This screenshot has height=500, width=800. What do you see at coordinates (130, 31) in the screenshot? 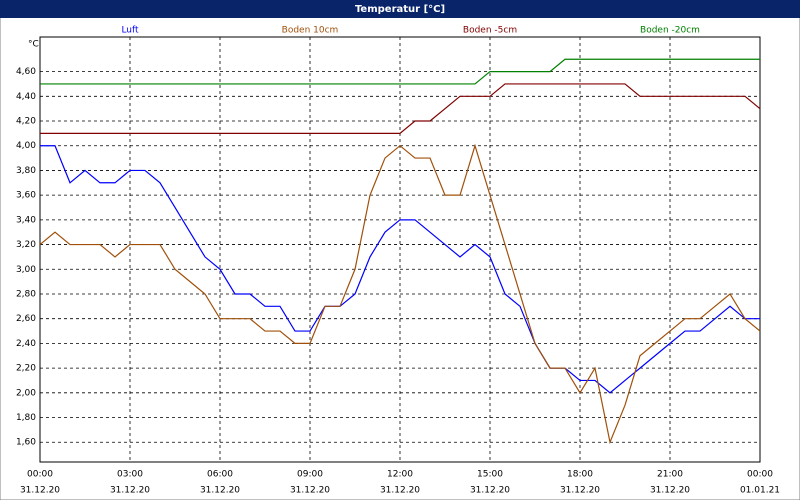
I see `legend-label: Luft` at bounding box center [130, 31].